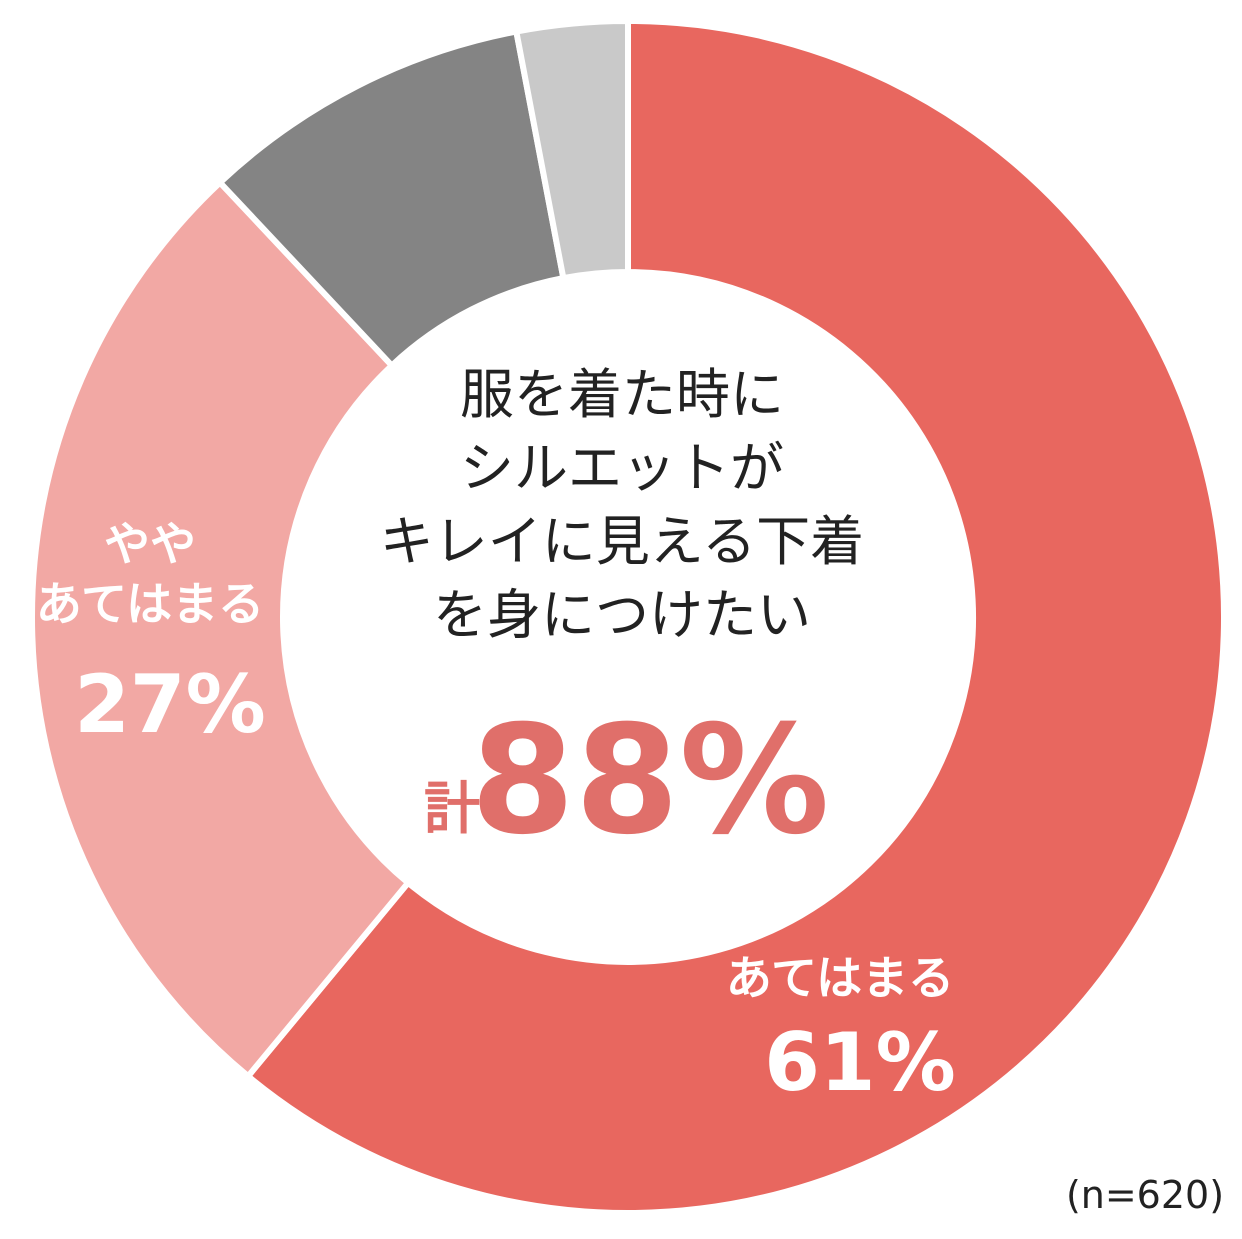 The width and height of the screenshot is (1242, 1239). I want to click on total-prefix: 計, so click(452, 809).